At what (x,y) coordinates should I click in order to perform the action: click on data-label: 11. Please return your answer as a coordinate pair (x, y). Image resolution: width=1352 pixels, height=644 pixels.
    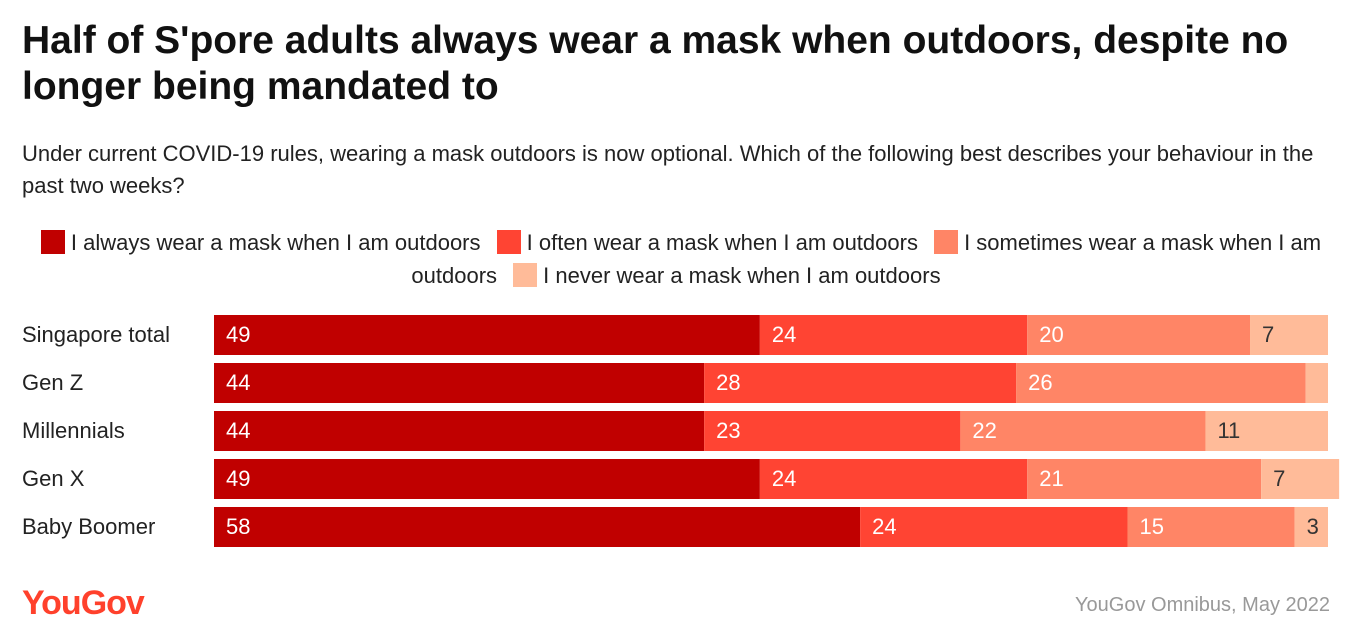
    Looking at the image, I should click on (1228, 430).